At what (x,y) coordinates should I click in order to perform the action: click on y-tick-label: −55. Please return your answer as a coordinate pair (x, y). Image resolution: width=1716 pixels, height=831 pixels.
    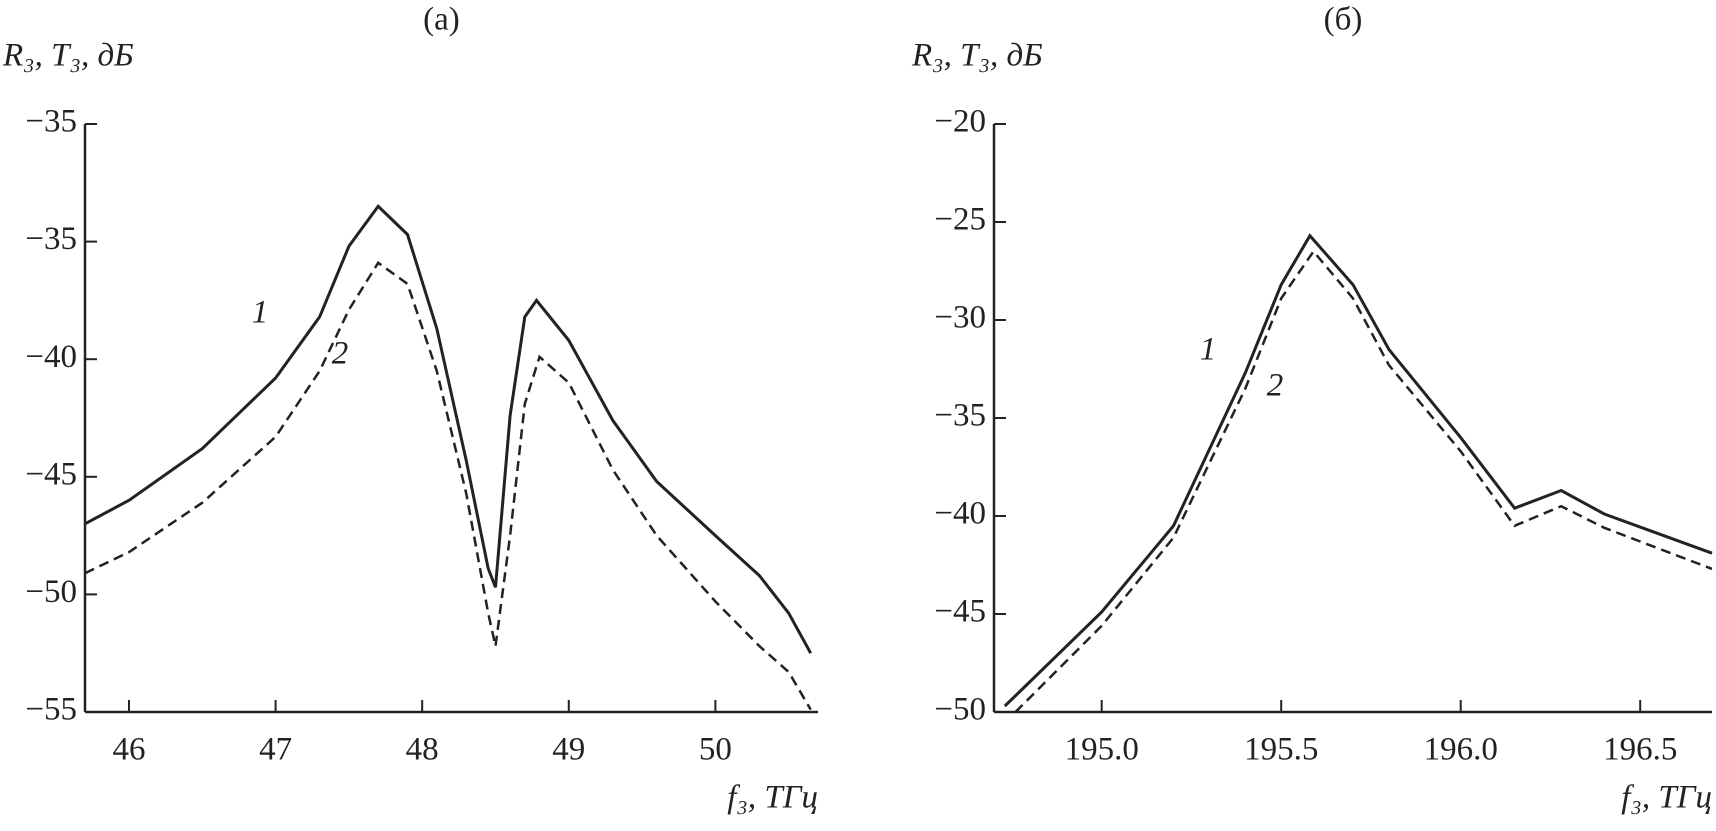
    Looking at the image, I should click on (51, 710).